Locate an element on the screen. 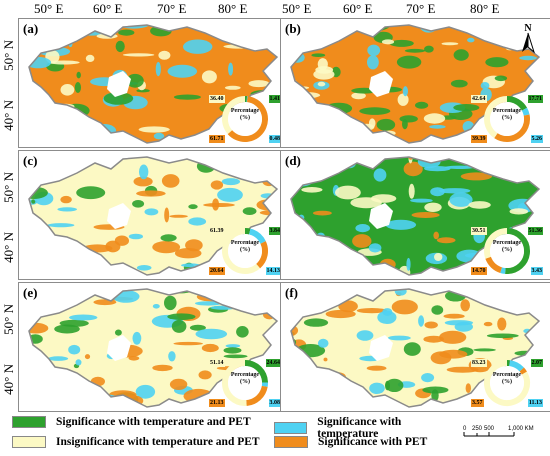  scale-tick: 1,000 KM is located at coordinates (521, 429).